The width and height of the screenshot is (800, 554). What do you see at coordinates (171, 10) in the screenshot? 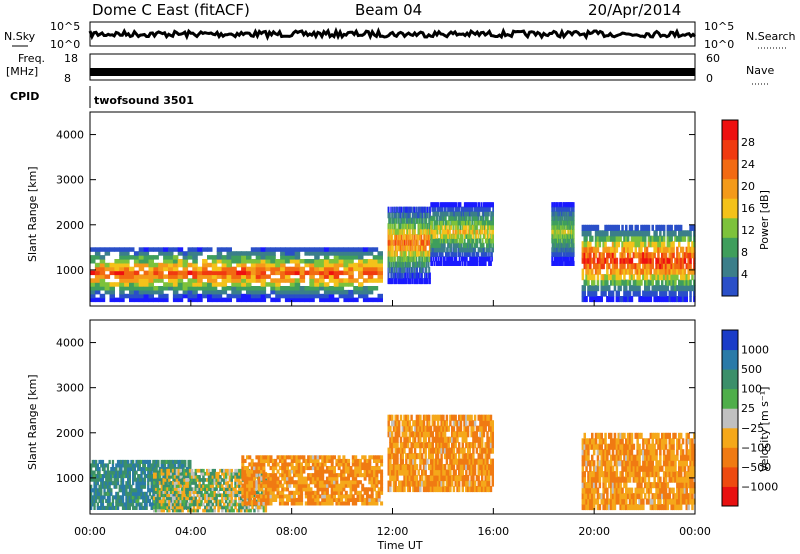
I see `station-title: Dome C East (fitACF)` at bounding box center [171, 10].